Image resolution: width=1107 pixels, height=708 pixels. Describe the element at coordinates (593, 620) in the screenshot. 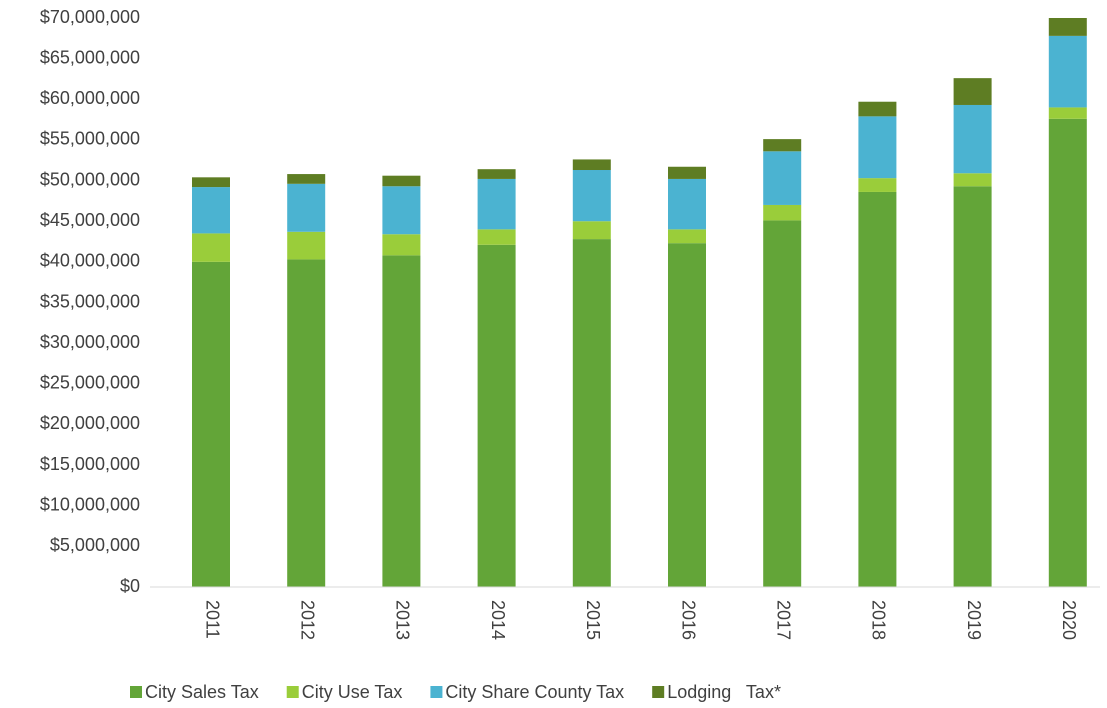

I see `x-tick-label: 2015` at that location.